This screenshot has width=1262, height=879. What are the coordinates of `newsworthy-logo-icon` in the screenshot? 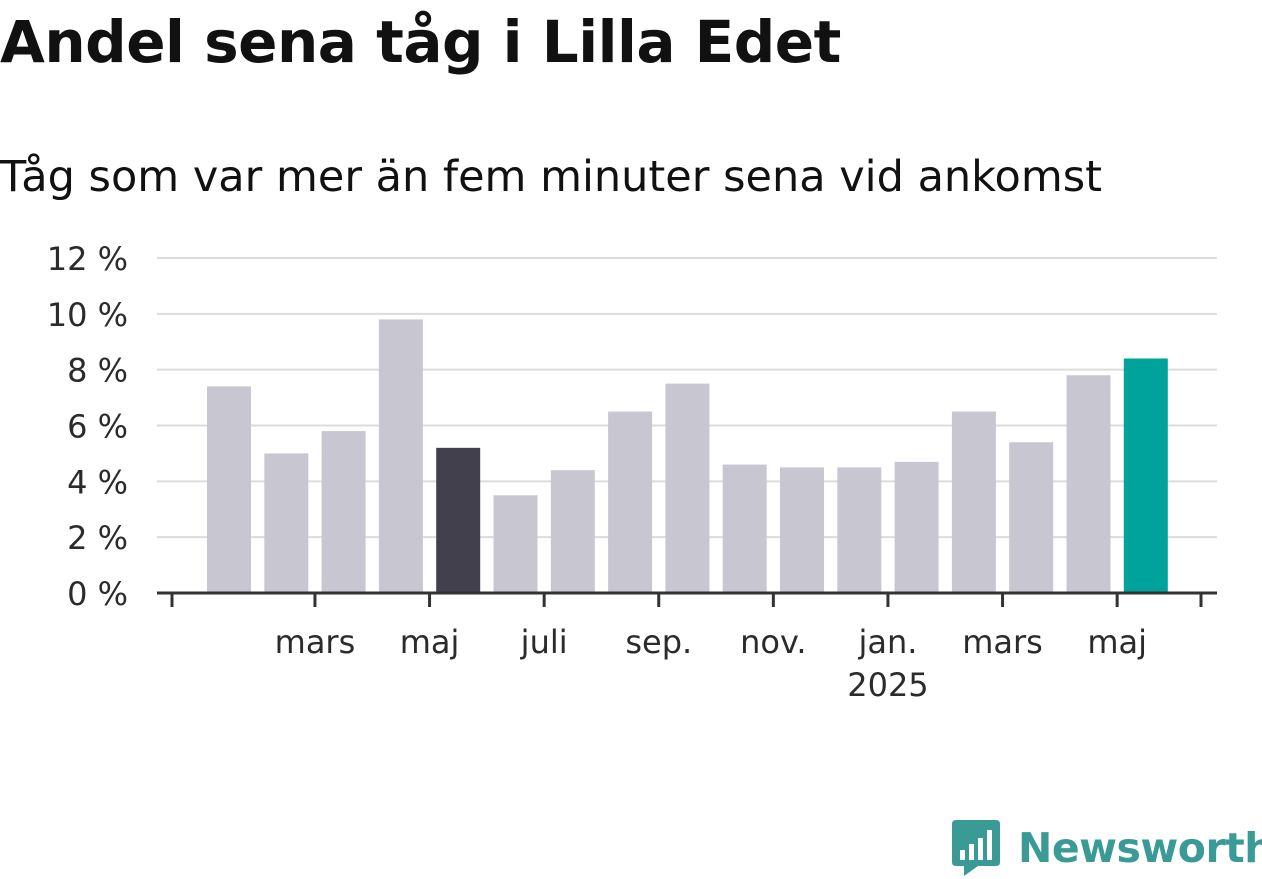 It's located at (976, 848).